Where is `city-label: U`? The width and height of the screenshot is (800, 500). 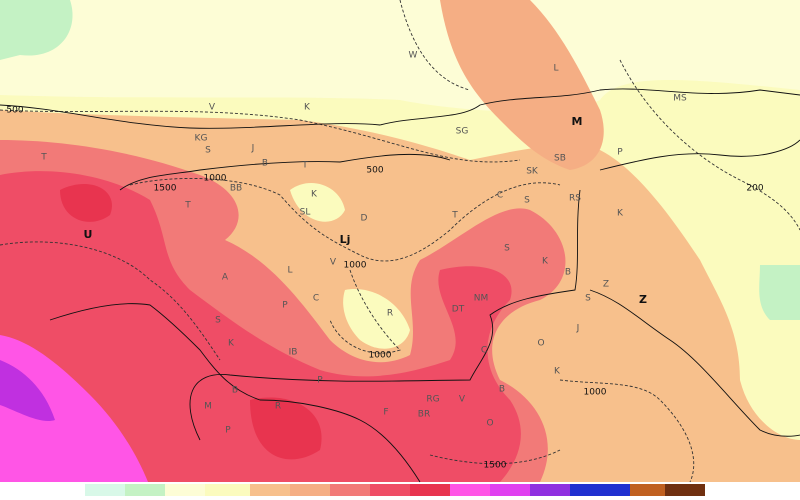 city-label: U is located at coordinates (88, 234).